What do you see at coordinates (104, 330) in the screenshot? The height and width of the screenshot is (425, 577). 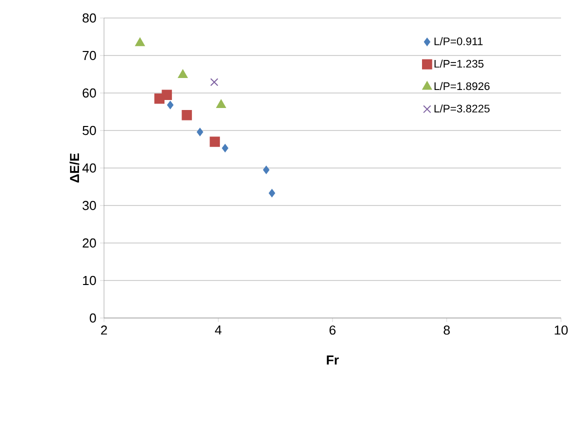 I see `x-tick-label: 2` at bounding box center [104, 330].